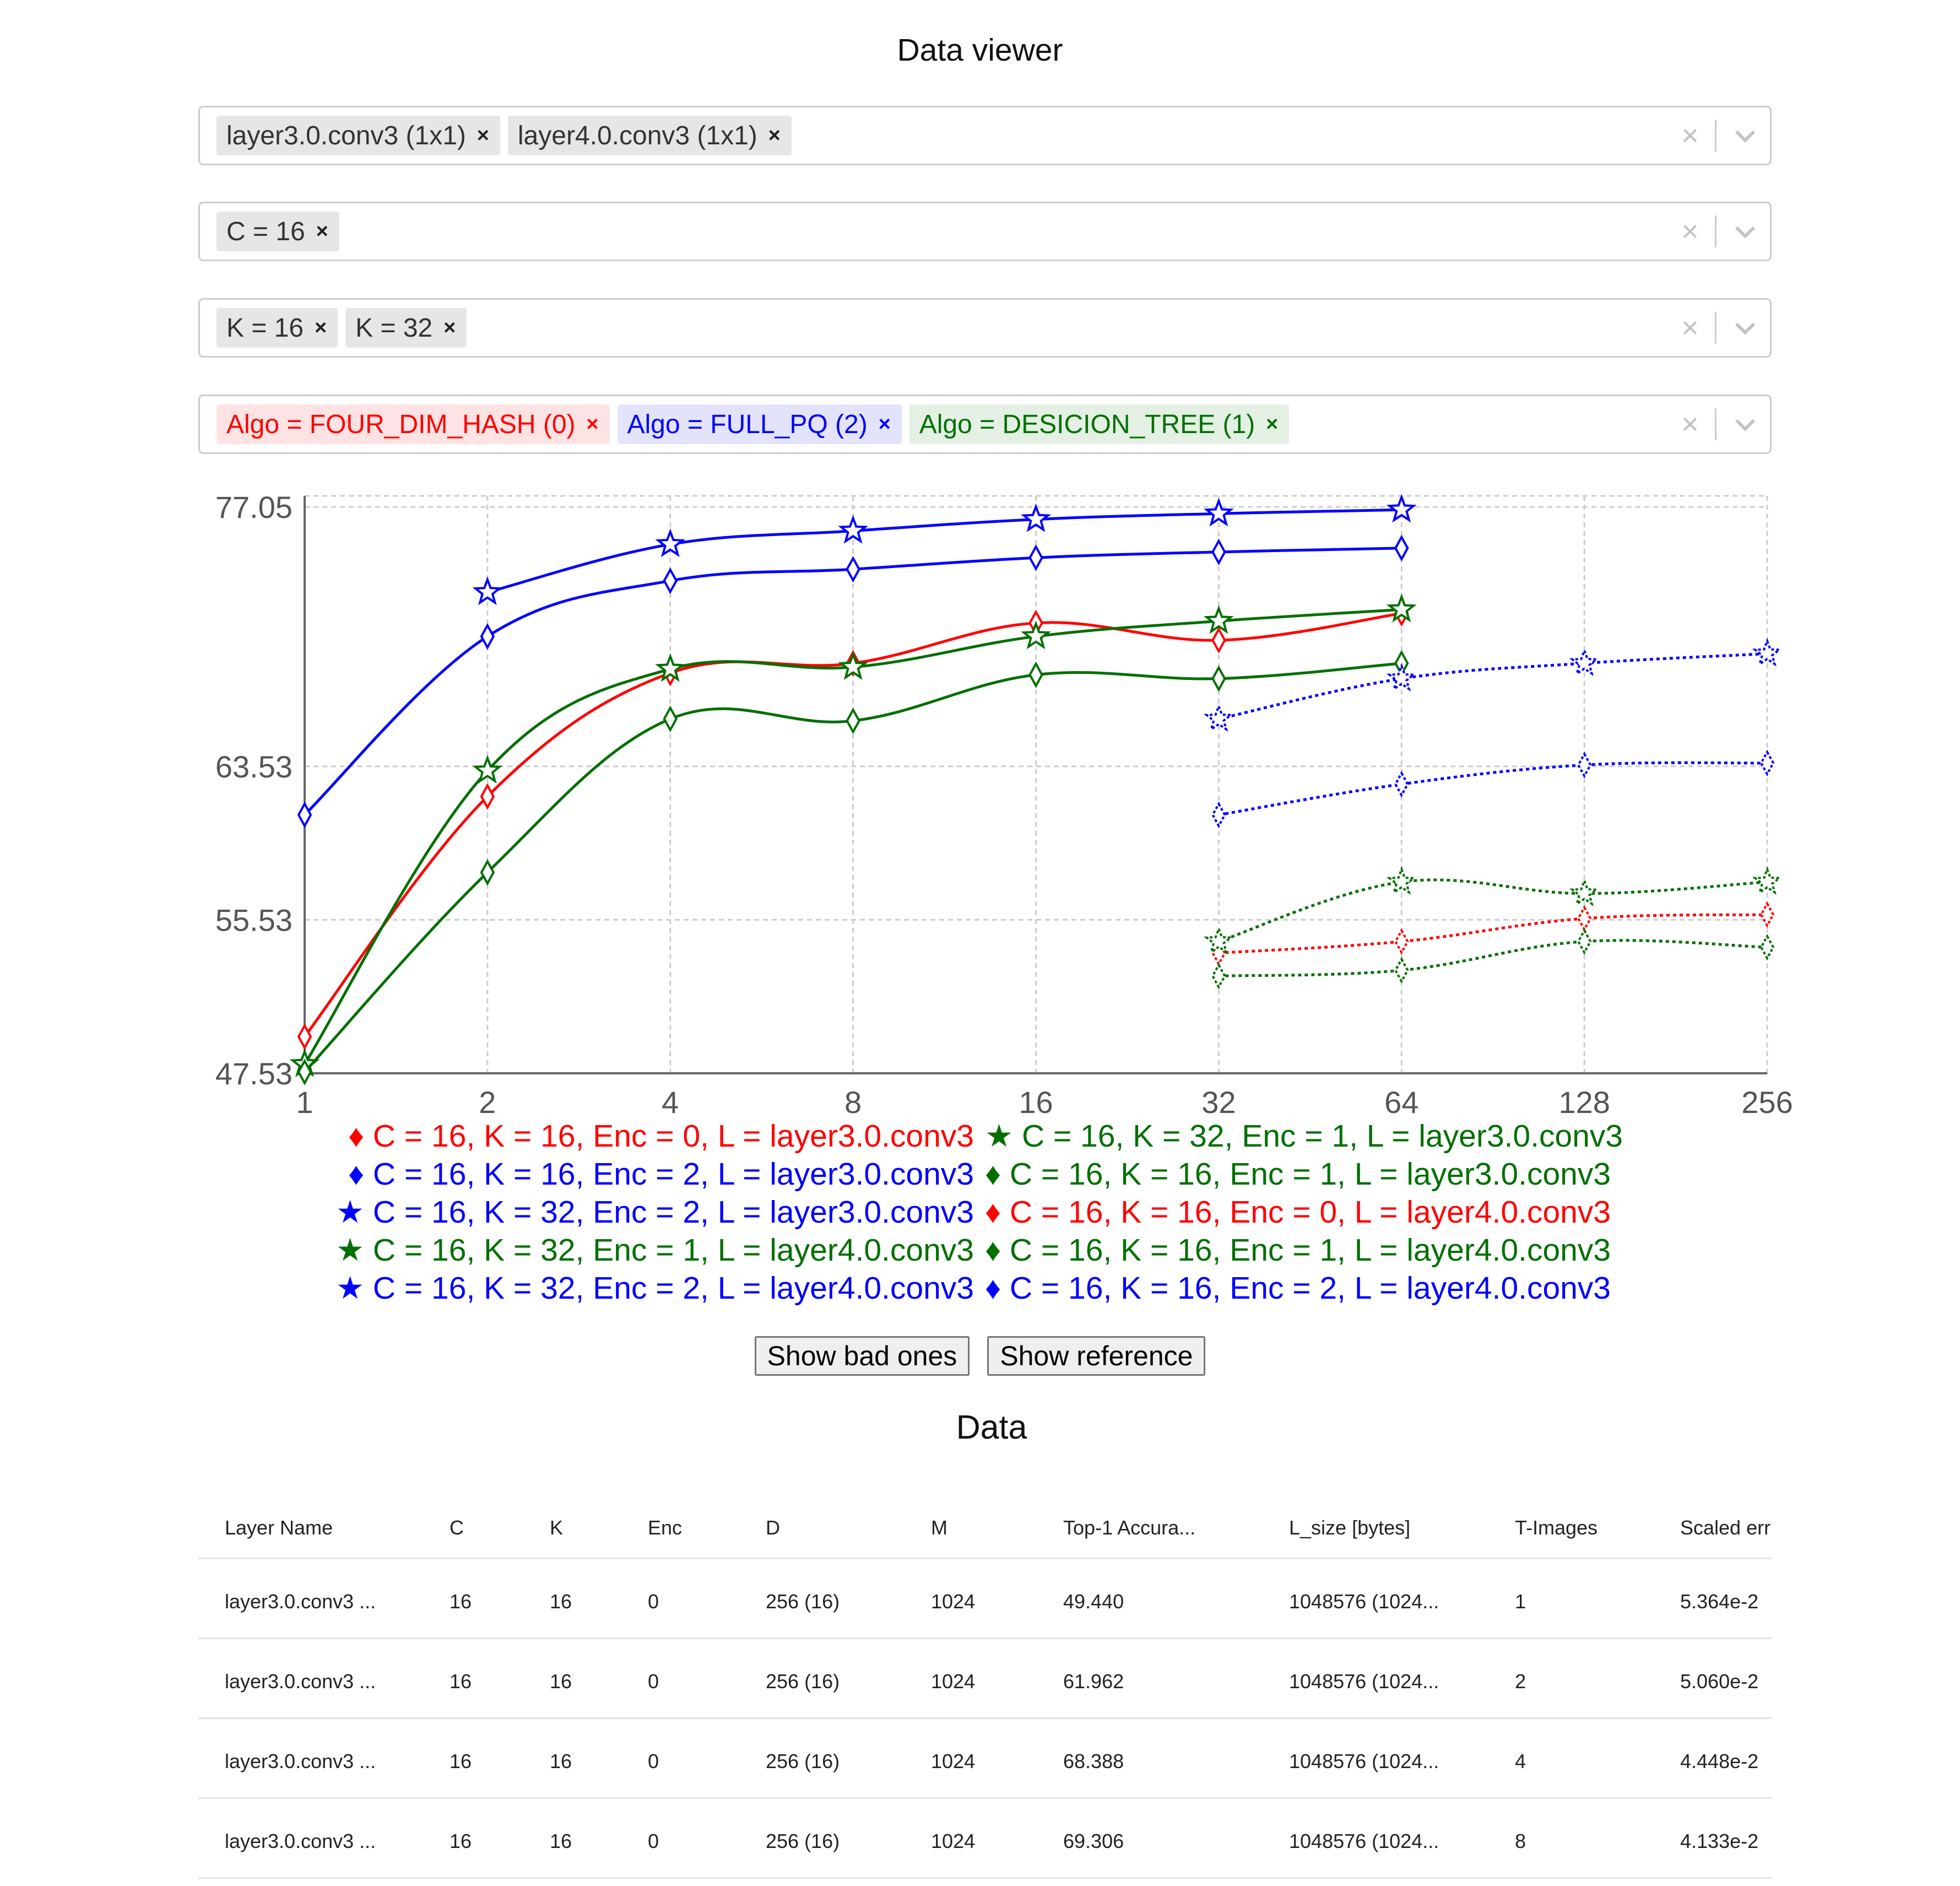  I want to click on data-section-title: Data, so click(991, 1427).